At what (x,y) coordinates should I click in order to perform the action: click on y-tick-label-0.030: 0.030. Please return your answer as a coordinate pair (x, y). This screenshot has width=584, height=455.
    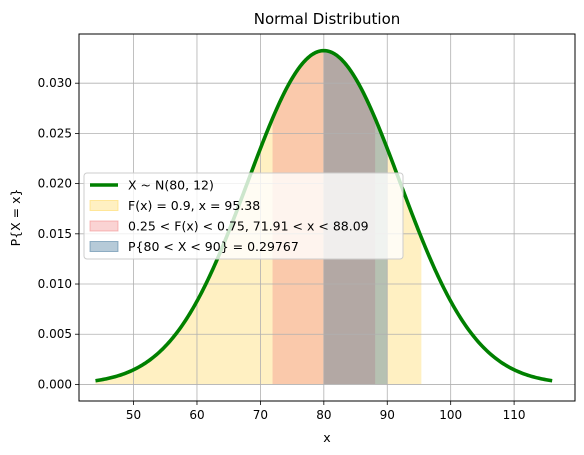
    Looking at the image, I should click on (55, 83).